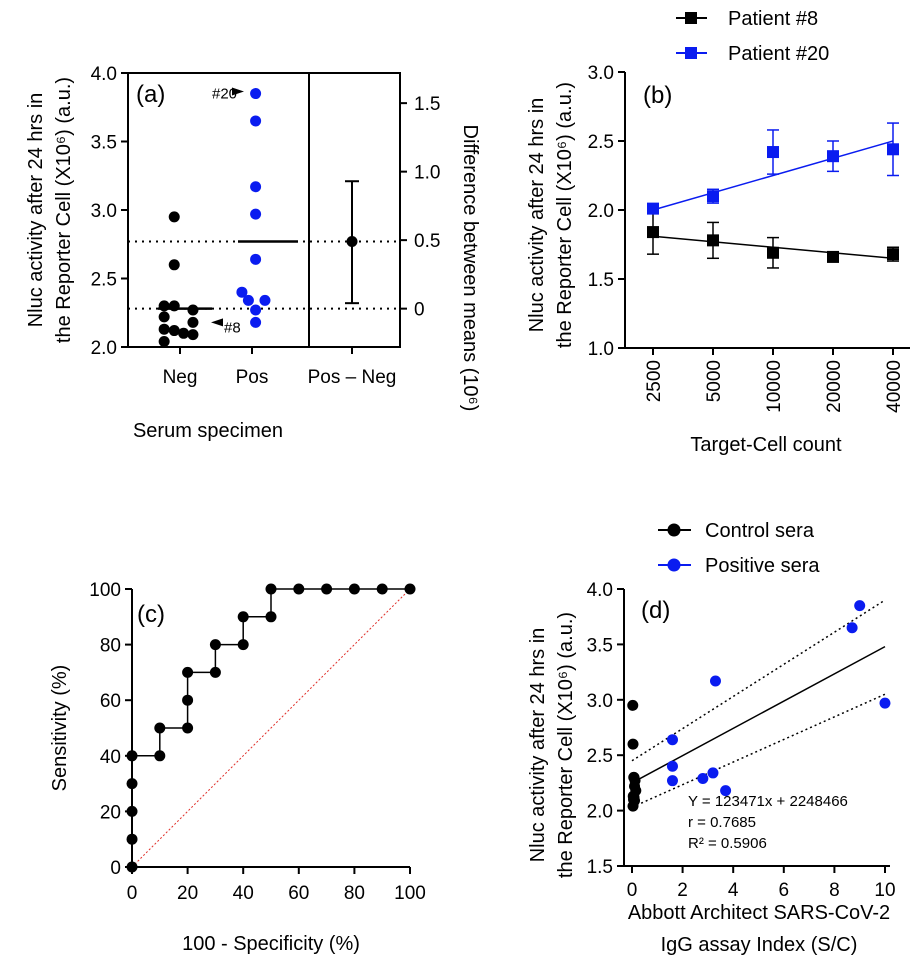 Image resolution: width=919 pixels, height=963 pixels. What do you see at coordinates (208, 431) in the screenshot?
I see `panel-a-xlabel: Serum specimen` at bounding box center [208, 431].